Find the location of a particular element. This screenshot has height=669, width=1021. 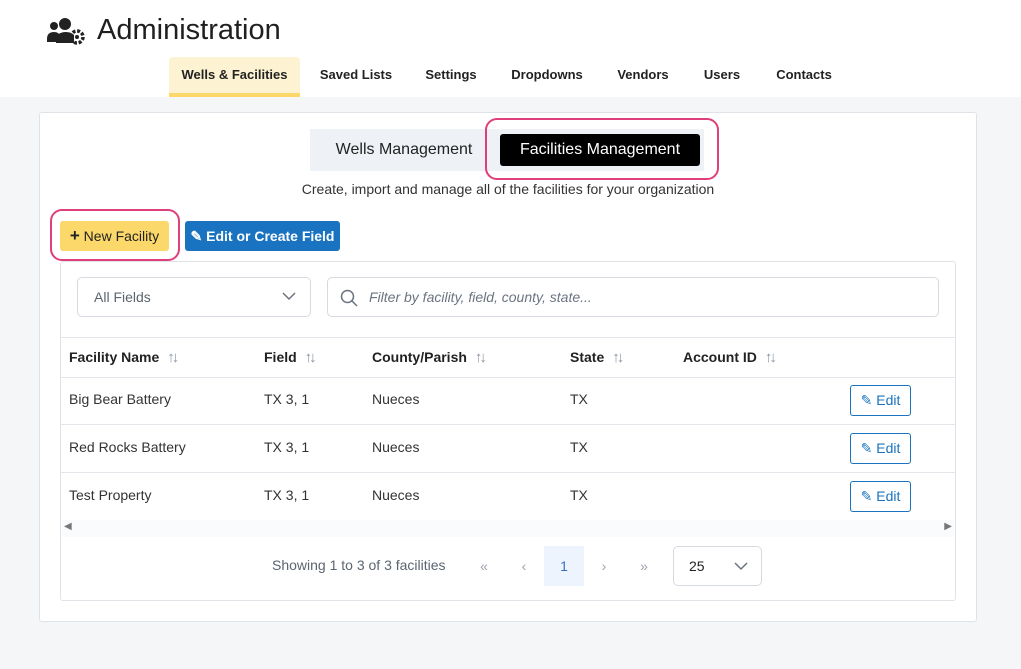

prev-page-icon: ‹ is located at coordinates (524, 566).